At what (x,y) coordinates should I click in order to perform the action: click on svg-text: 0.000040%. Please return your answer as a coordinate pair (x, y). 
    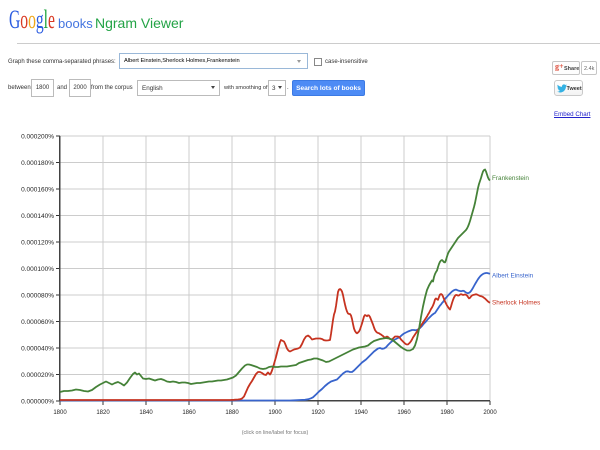
    Looking at the image, I should click on (37, 349).